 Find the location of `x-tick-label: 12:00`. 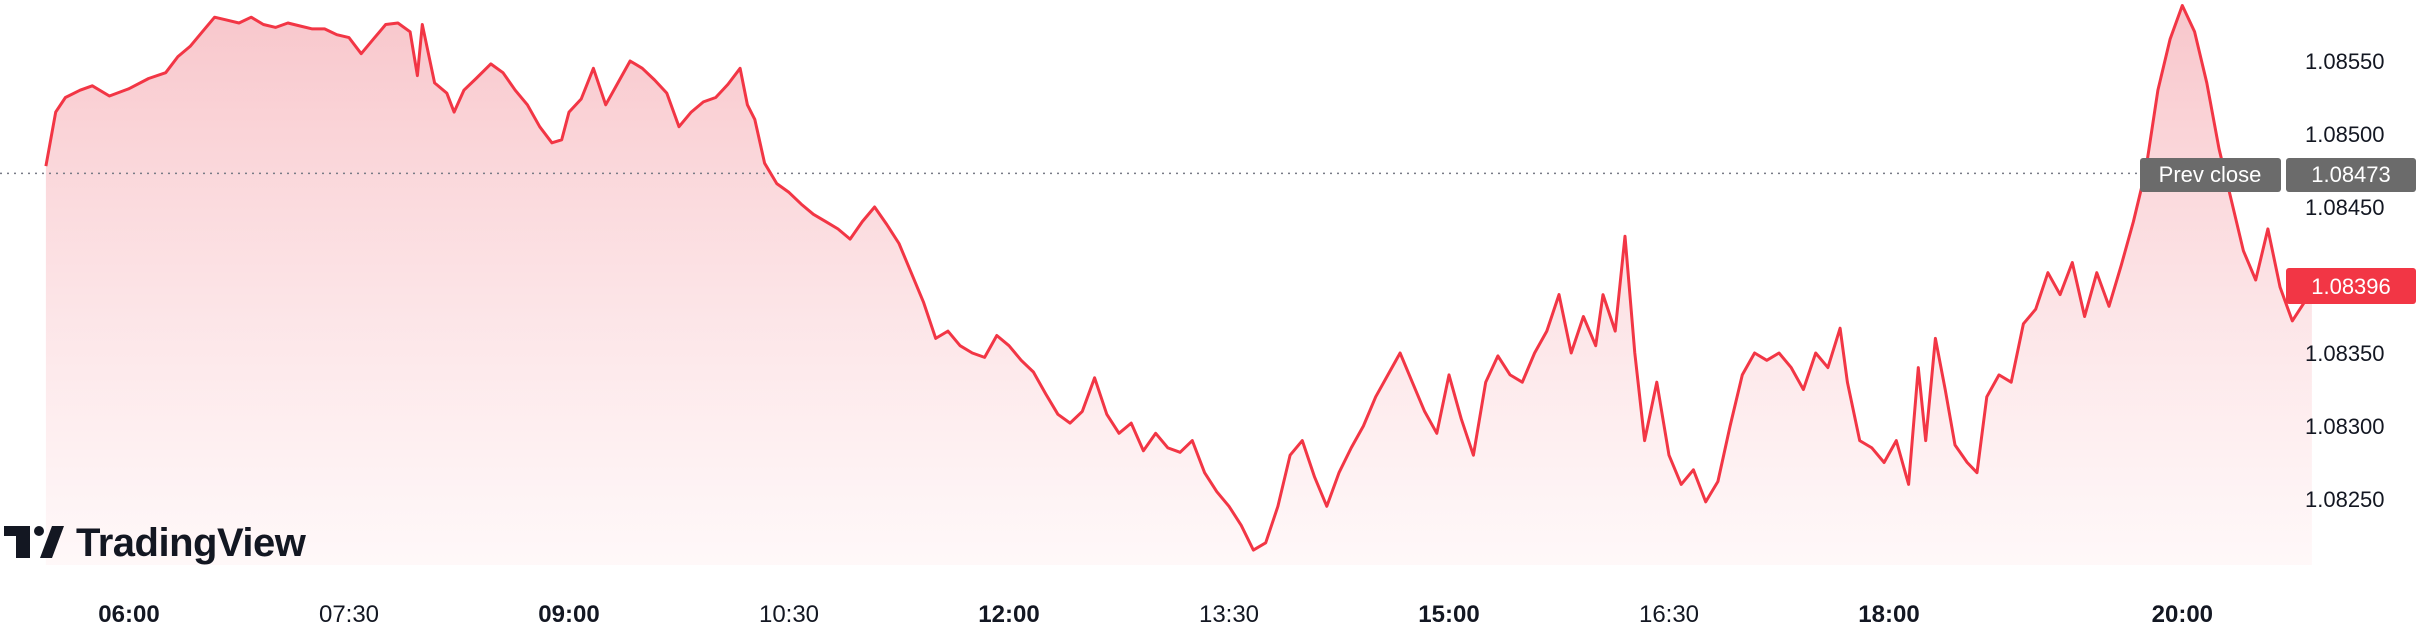

x-tick-label: 12:00 is located at coordinates (1008, 614).